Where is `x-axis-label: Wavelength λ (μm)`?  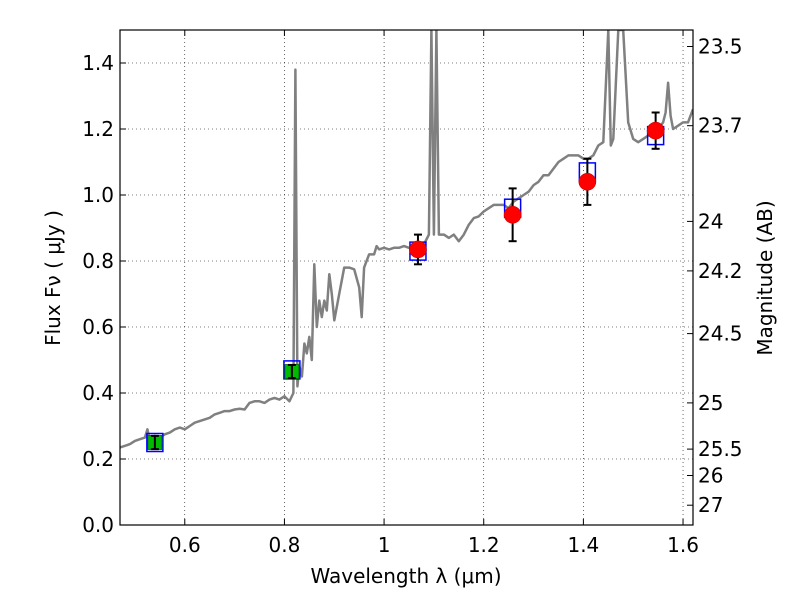
x-axis-label: Wavelength λ (μm) is located at coordinates (405, 576).